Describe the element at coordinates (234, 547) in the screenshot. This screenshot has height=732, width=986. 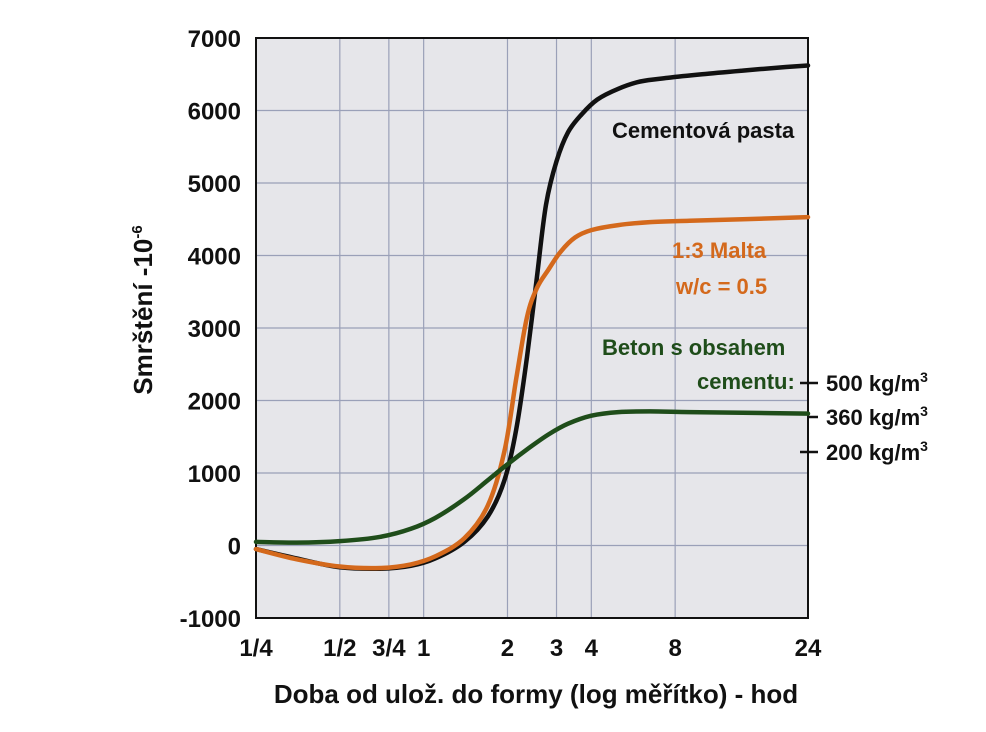
I see `y-tick-label-1: 0` at that location.